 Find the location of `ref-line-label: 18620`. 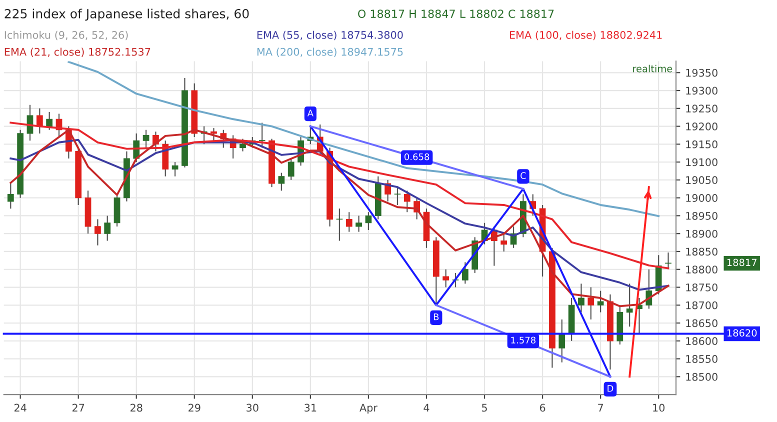

ref-line-label: 18620 is located at coordinates (742, 333).